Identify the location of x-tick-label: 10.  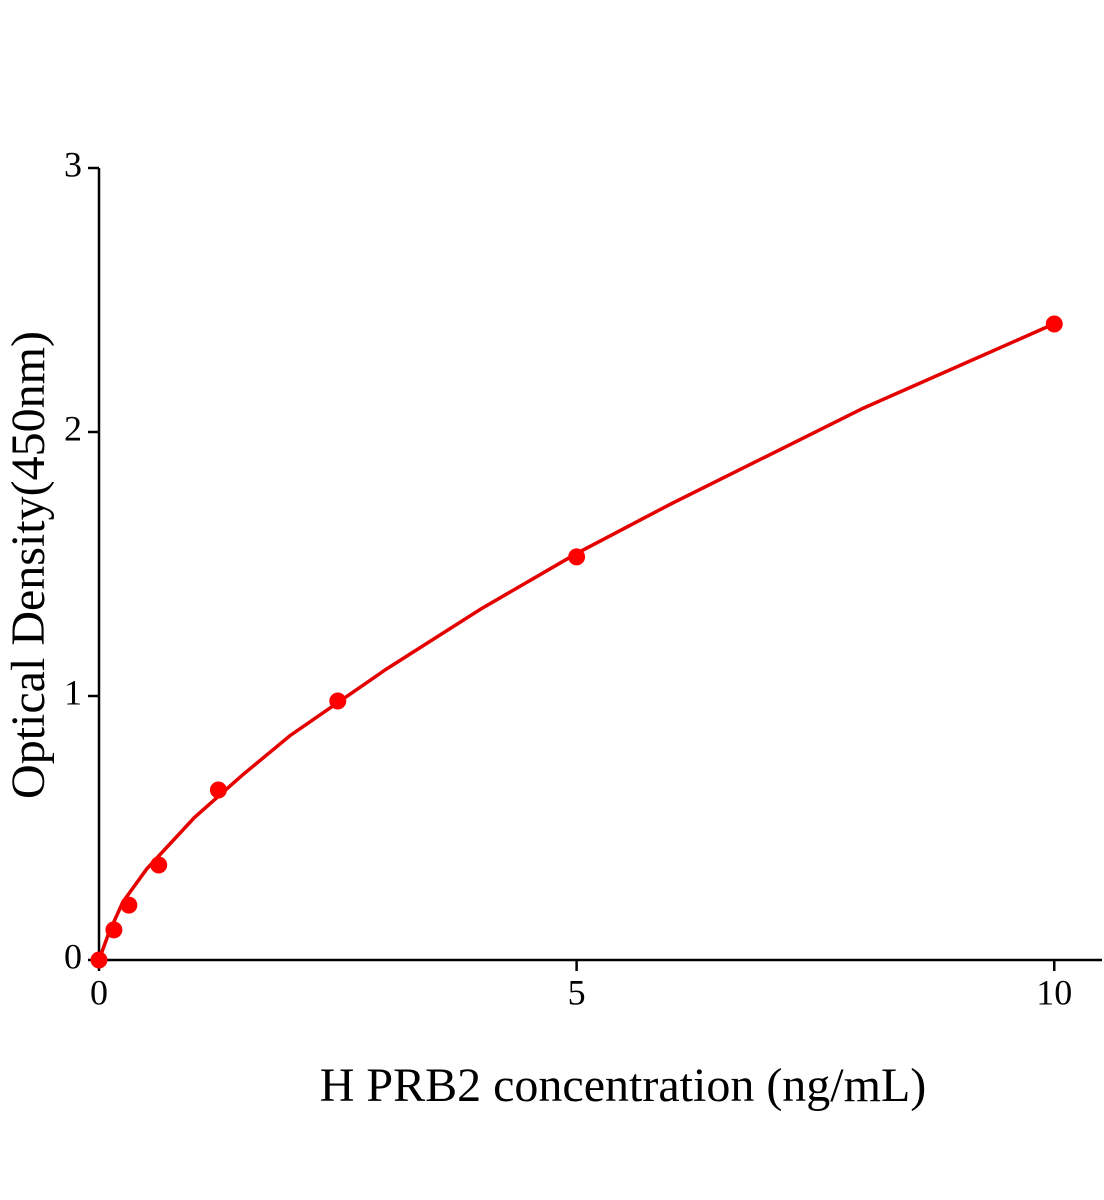
(1054, 992).